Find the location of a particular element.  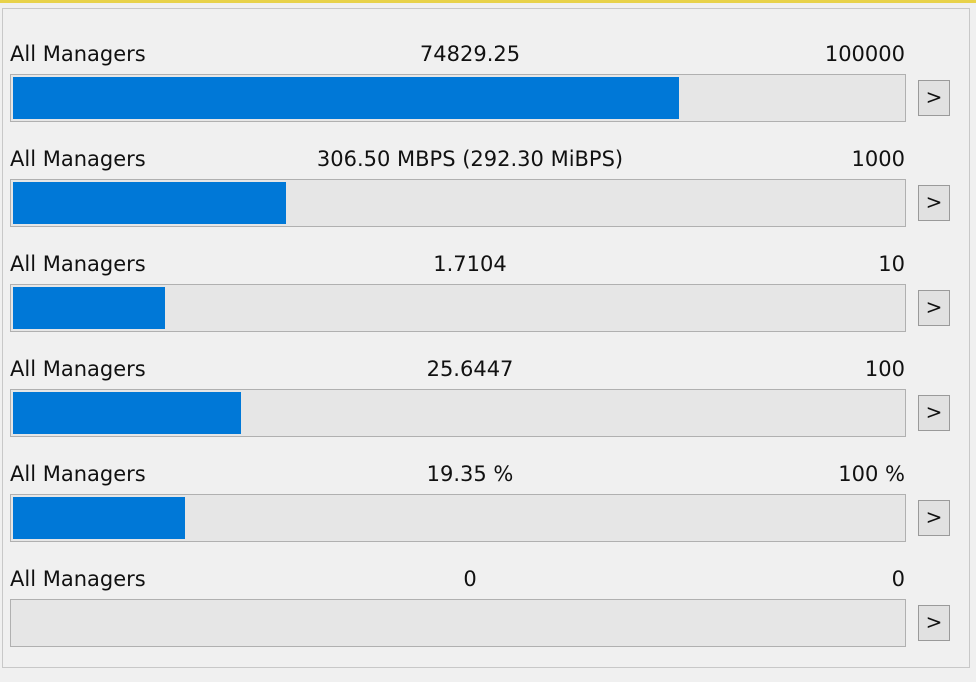

max-text: 100 is located at coordinates (884, 369).